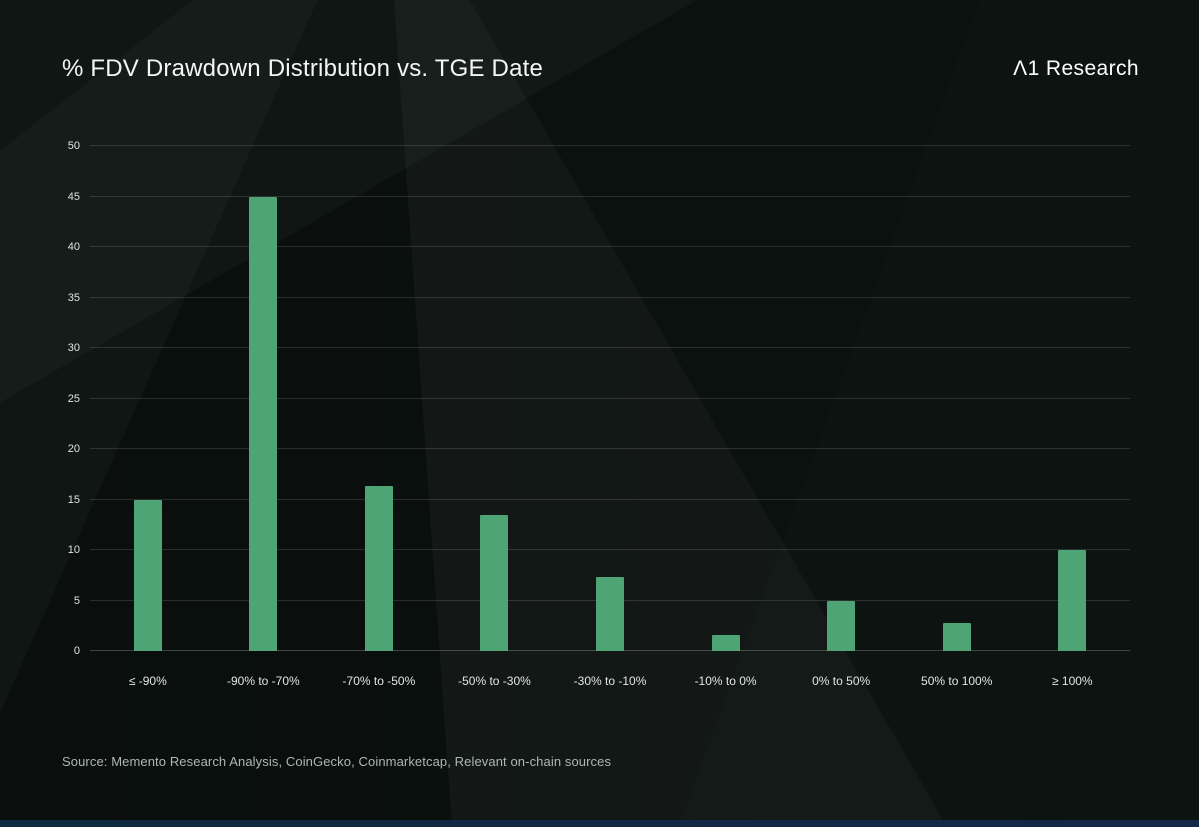 The image size is (1199, 827). Describe the element at coordinates (76, 600) in the screenshot. I see `y-tick-label: 5` at that location.